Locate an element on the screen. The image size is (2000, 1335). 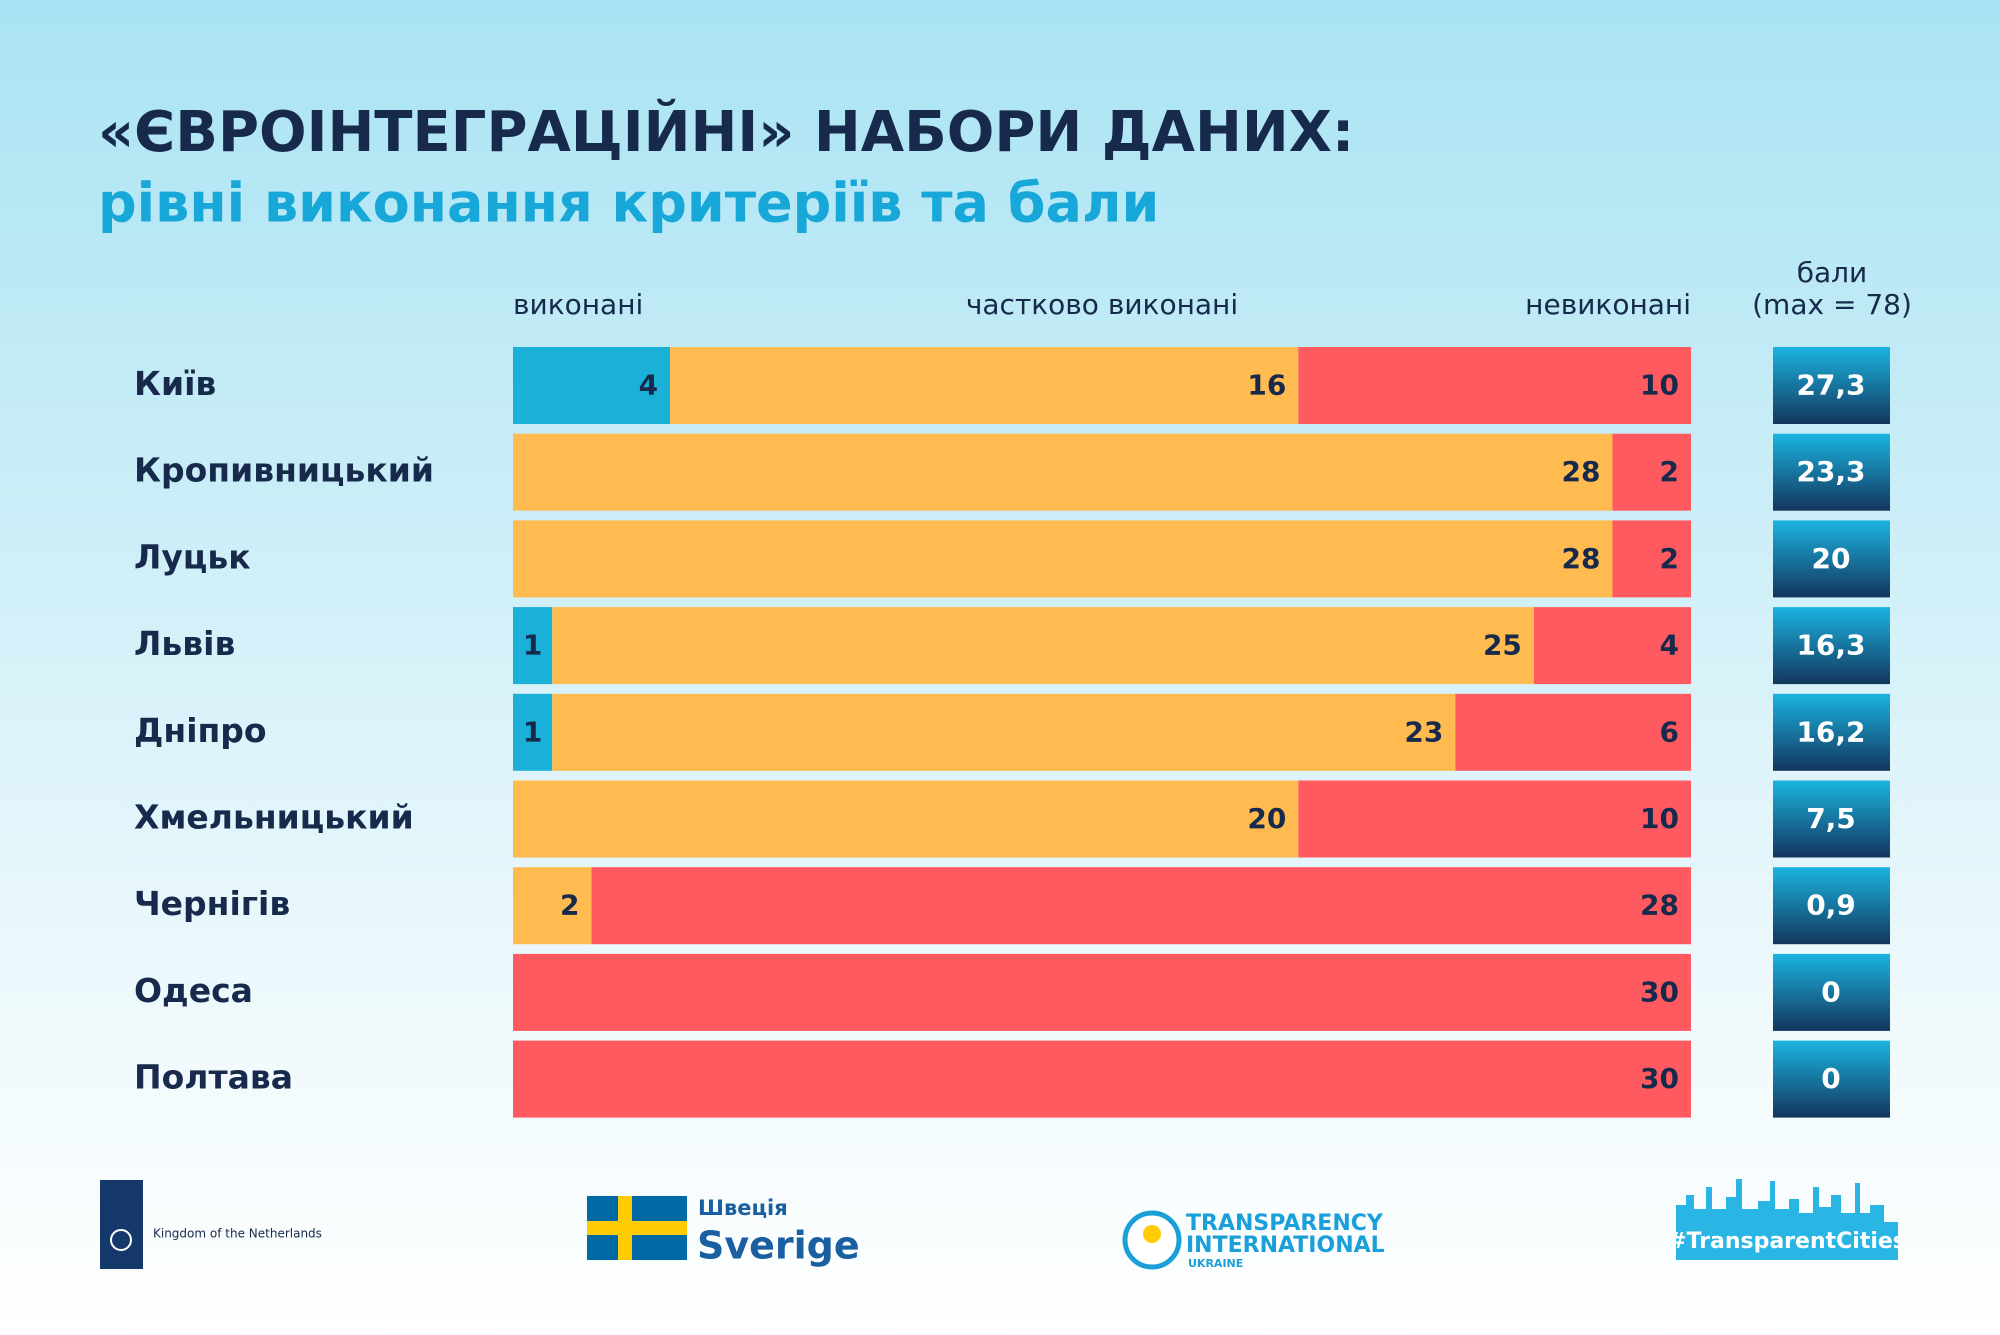
legend-label: невиконані is located at coordinates (1608, 304).